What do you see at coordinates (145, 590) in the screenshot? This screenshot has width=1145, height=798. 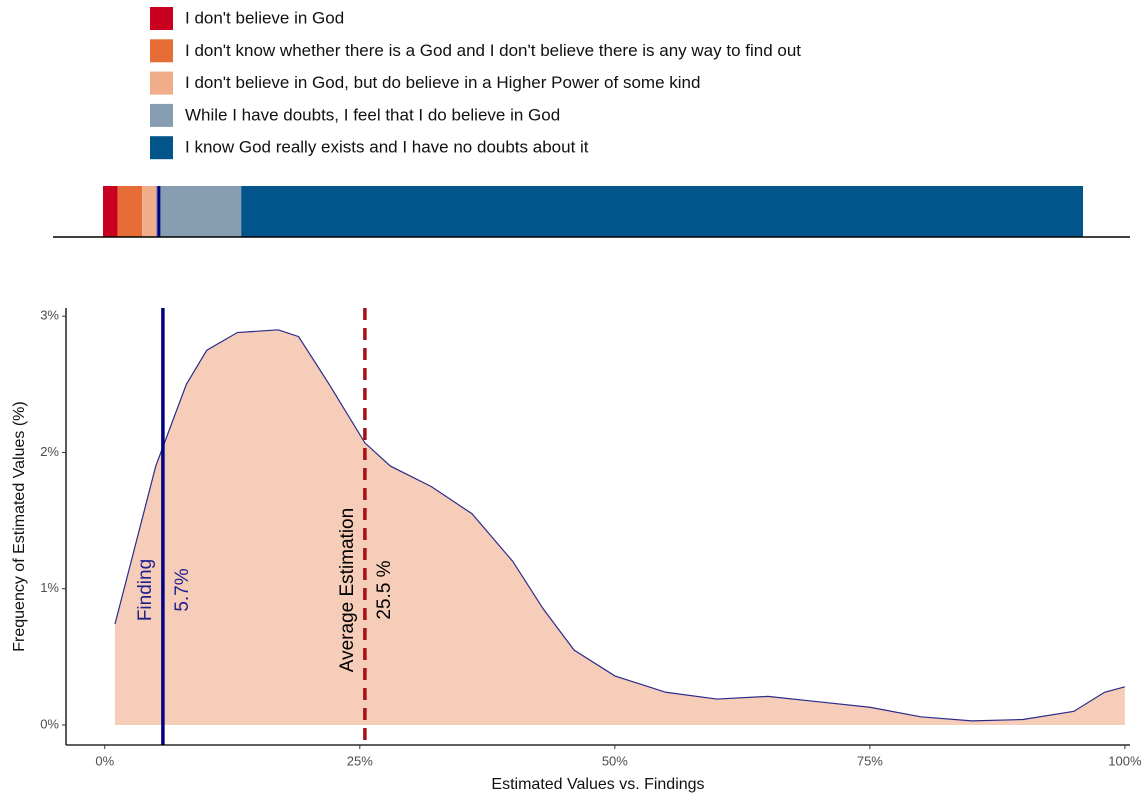 I see `reference-label: Finding` at bounding box center [145, 590].